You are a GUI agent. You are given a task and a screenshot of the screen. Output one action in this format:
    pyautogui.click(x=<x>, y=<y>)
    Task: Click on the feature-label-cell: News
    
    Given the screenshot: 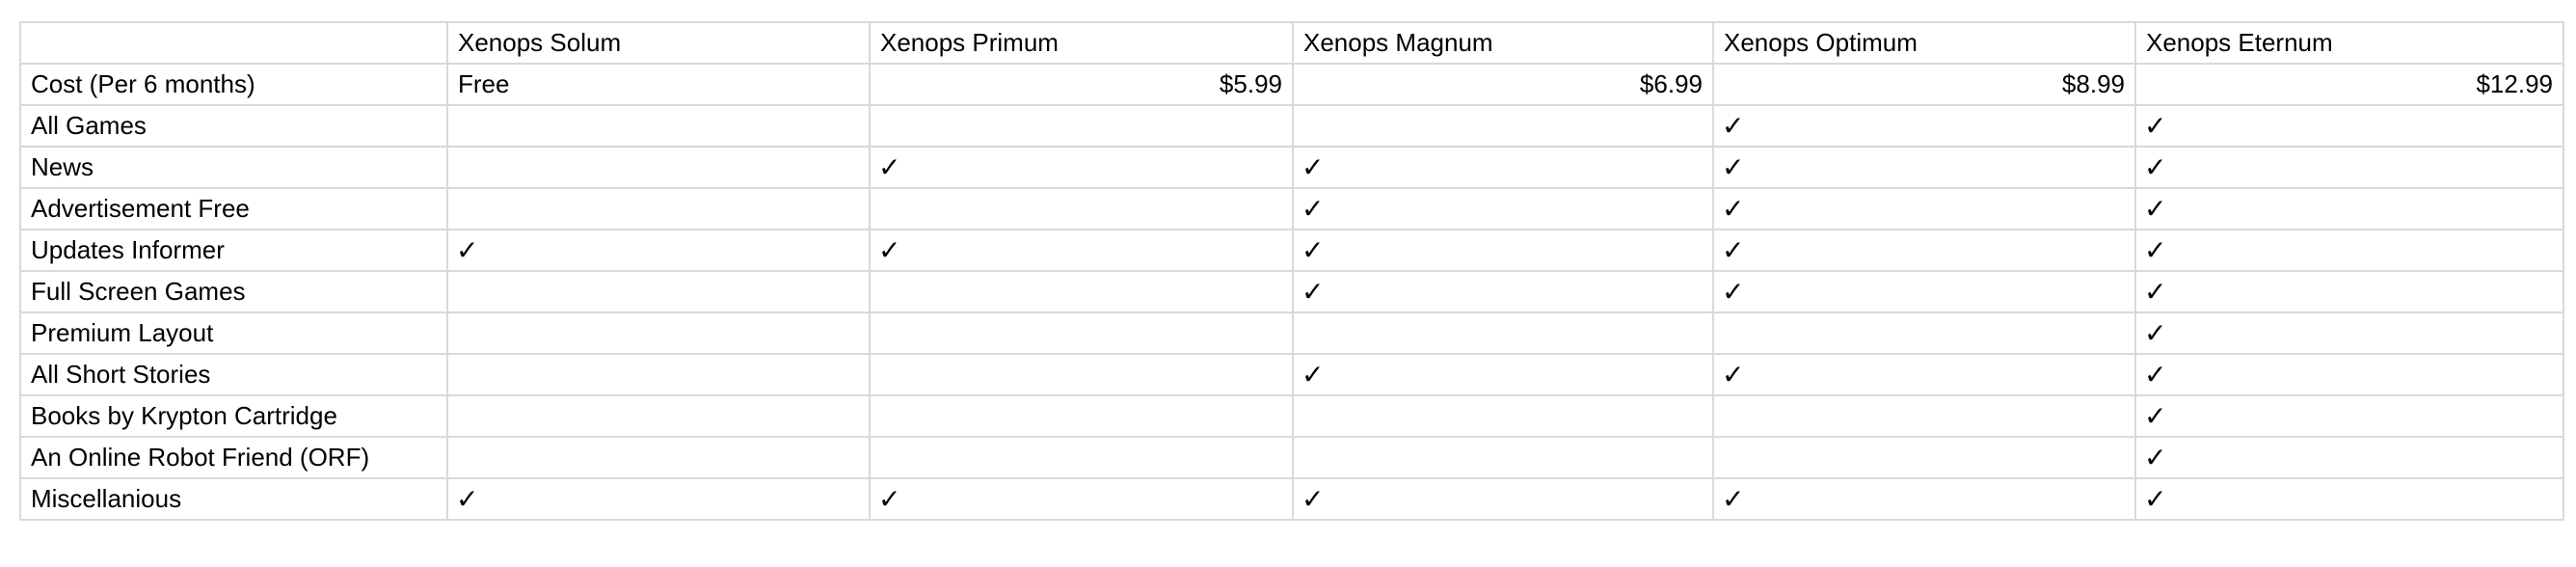 What is the action you would take?
    pyautogui.click(x=234, y=167)
    